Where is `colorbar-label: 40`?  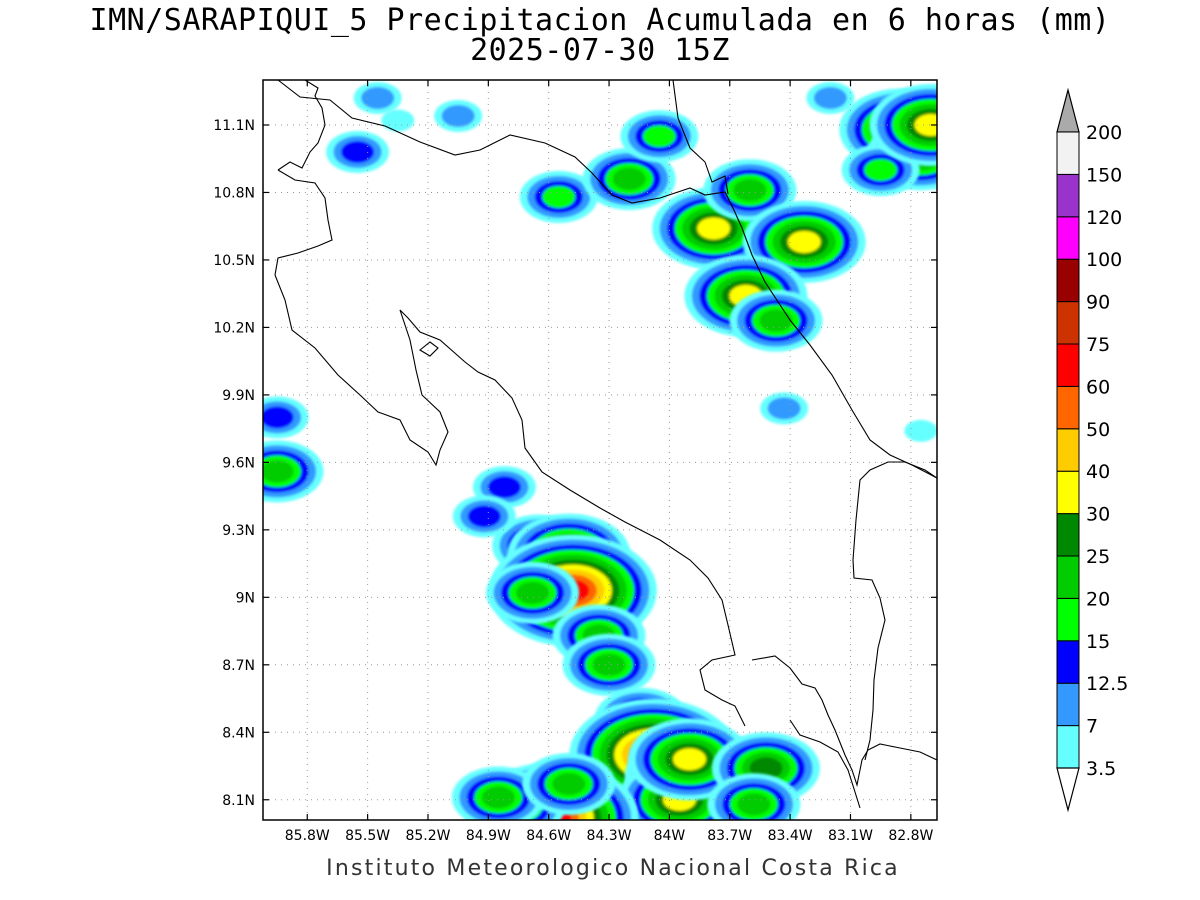
colorbar-label: 40 is located at coordinates (1098, 472).